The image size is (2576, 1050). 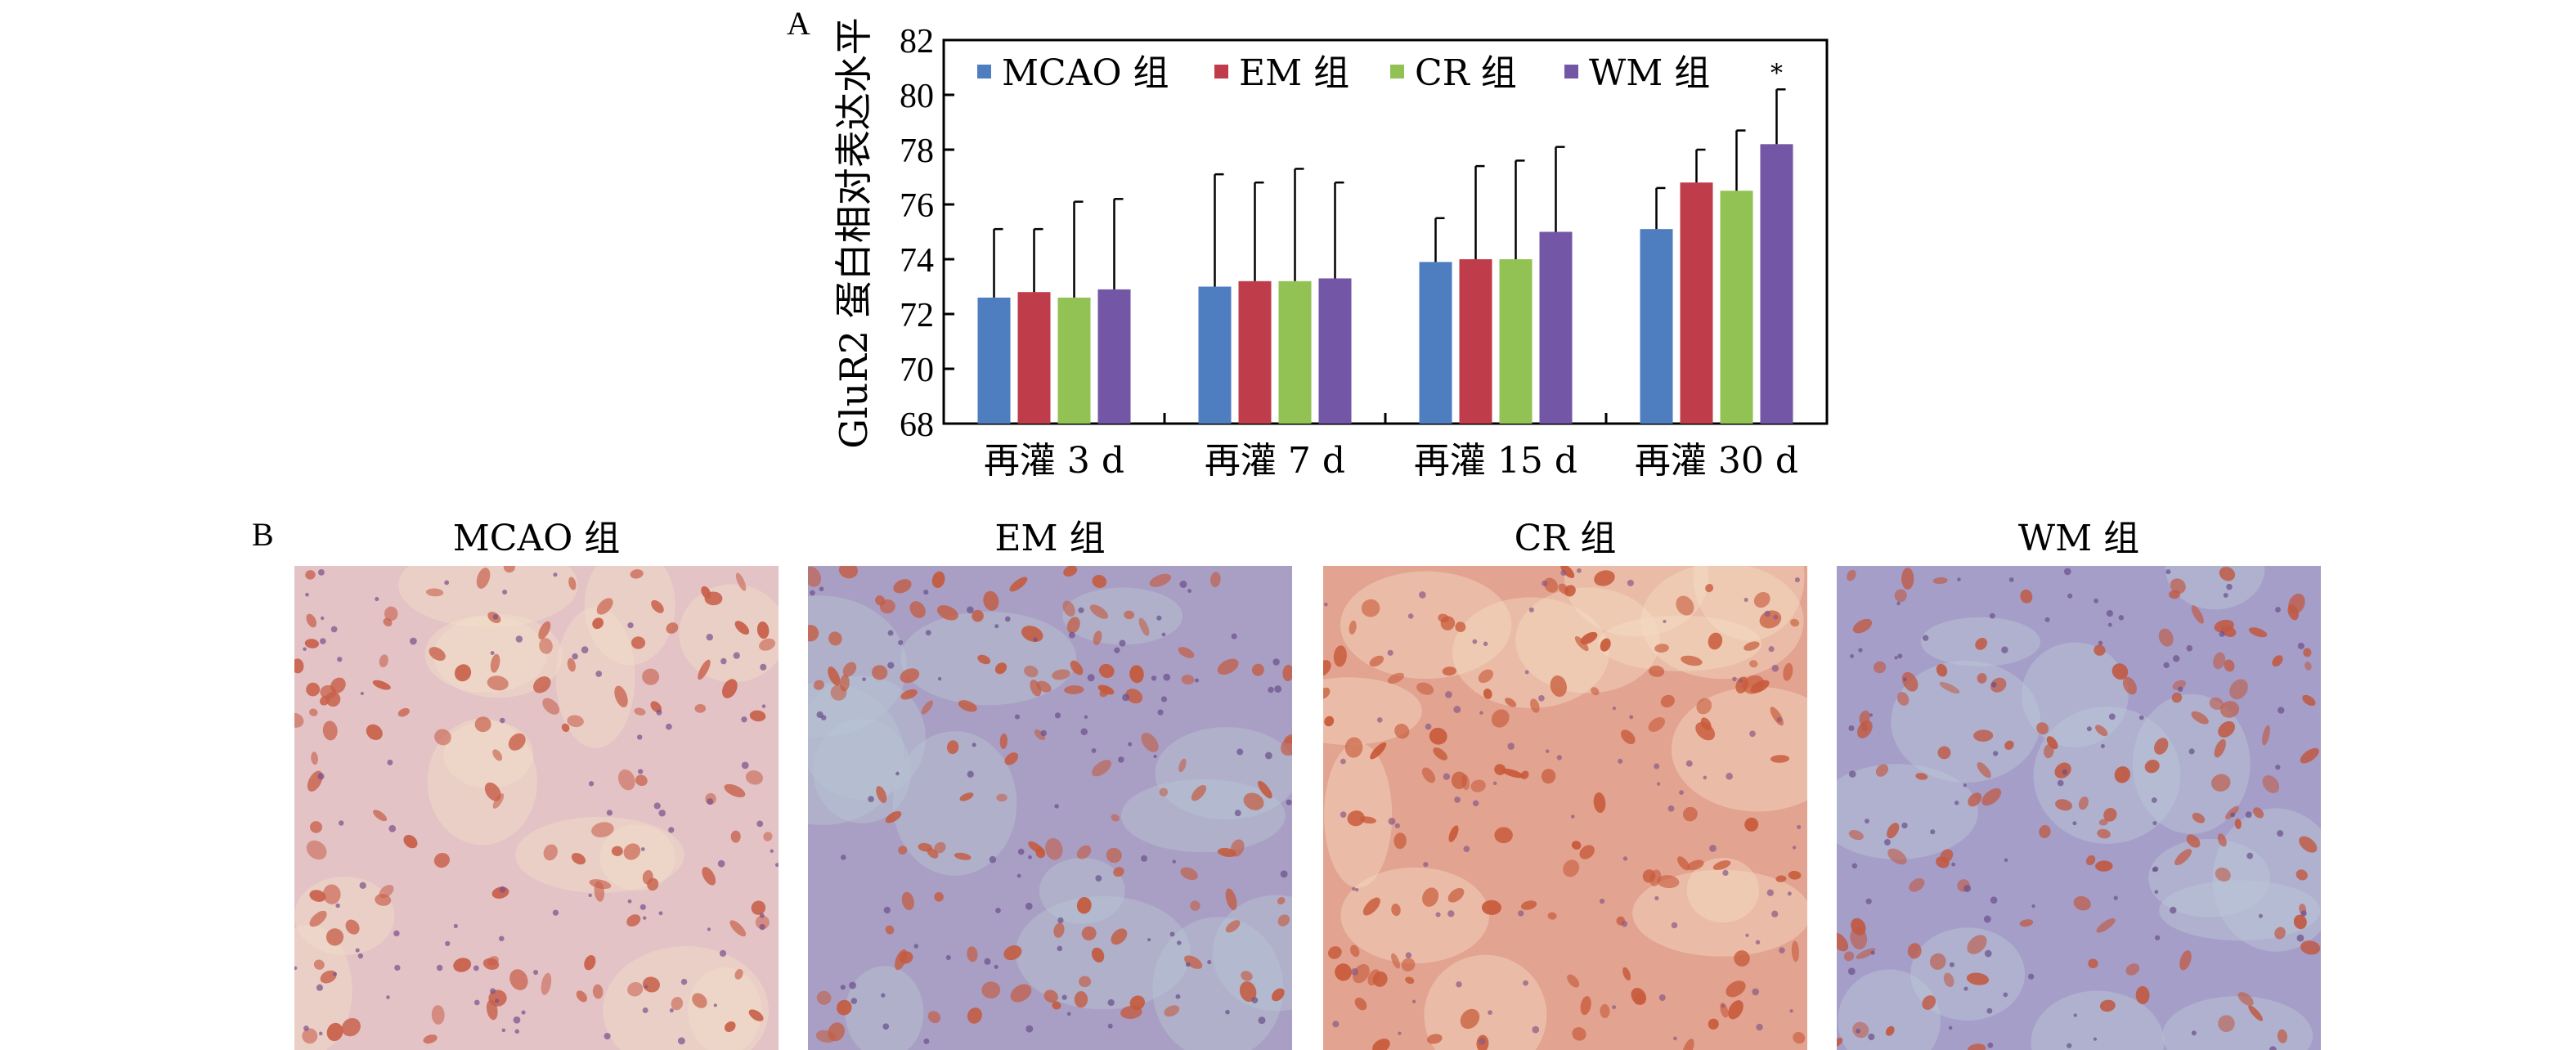 I want to click on x-tick-label: 再灌 7 d, so click(x=1275, y=461).